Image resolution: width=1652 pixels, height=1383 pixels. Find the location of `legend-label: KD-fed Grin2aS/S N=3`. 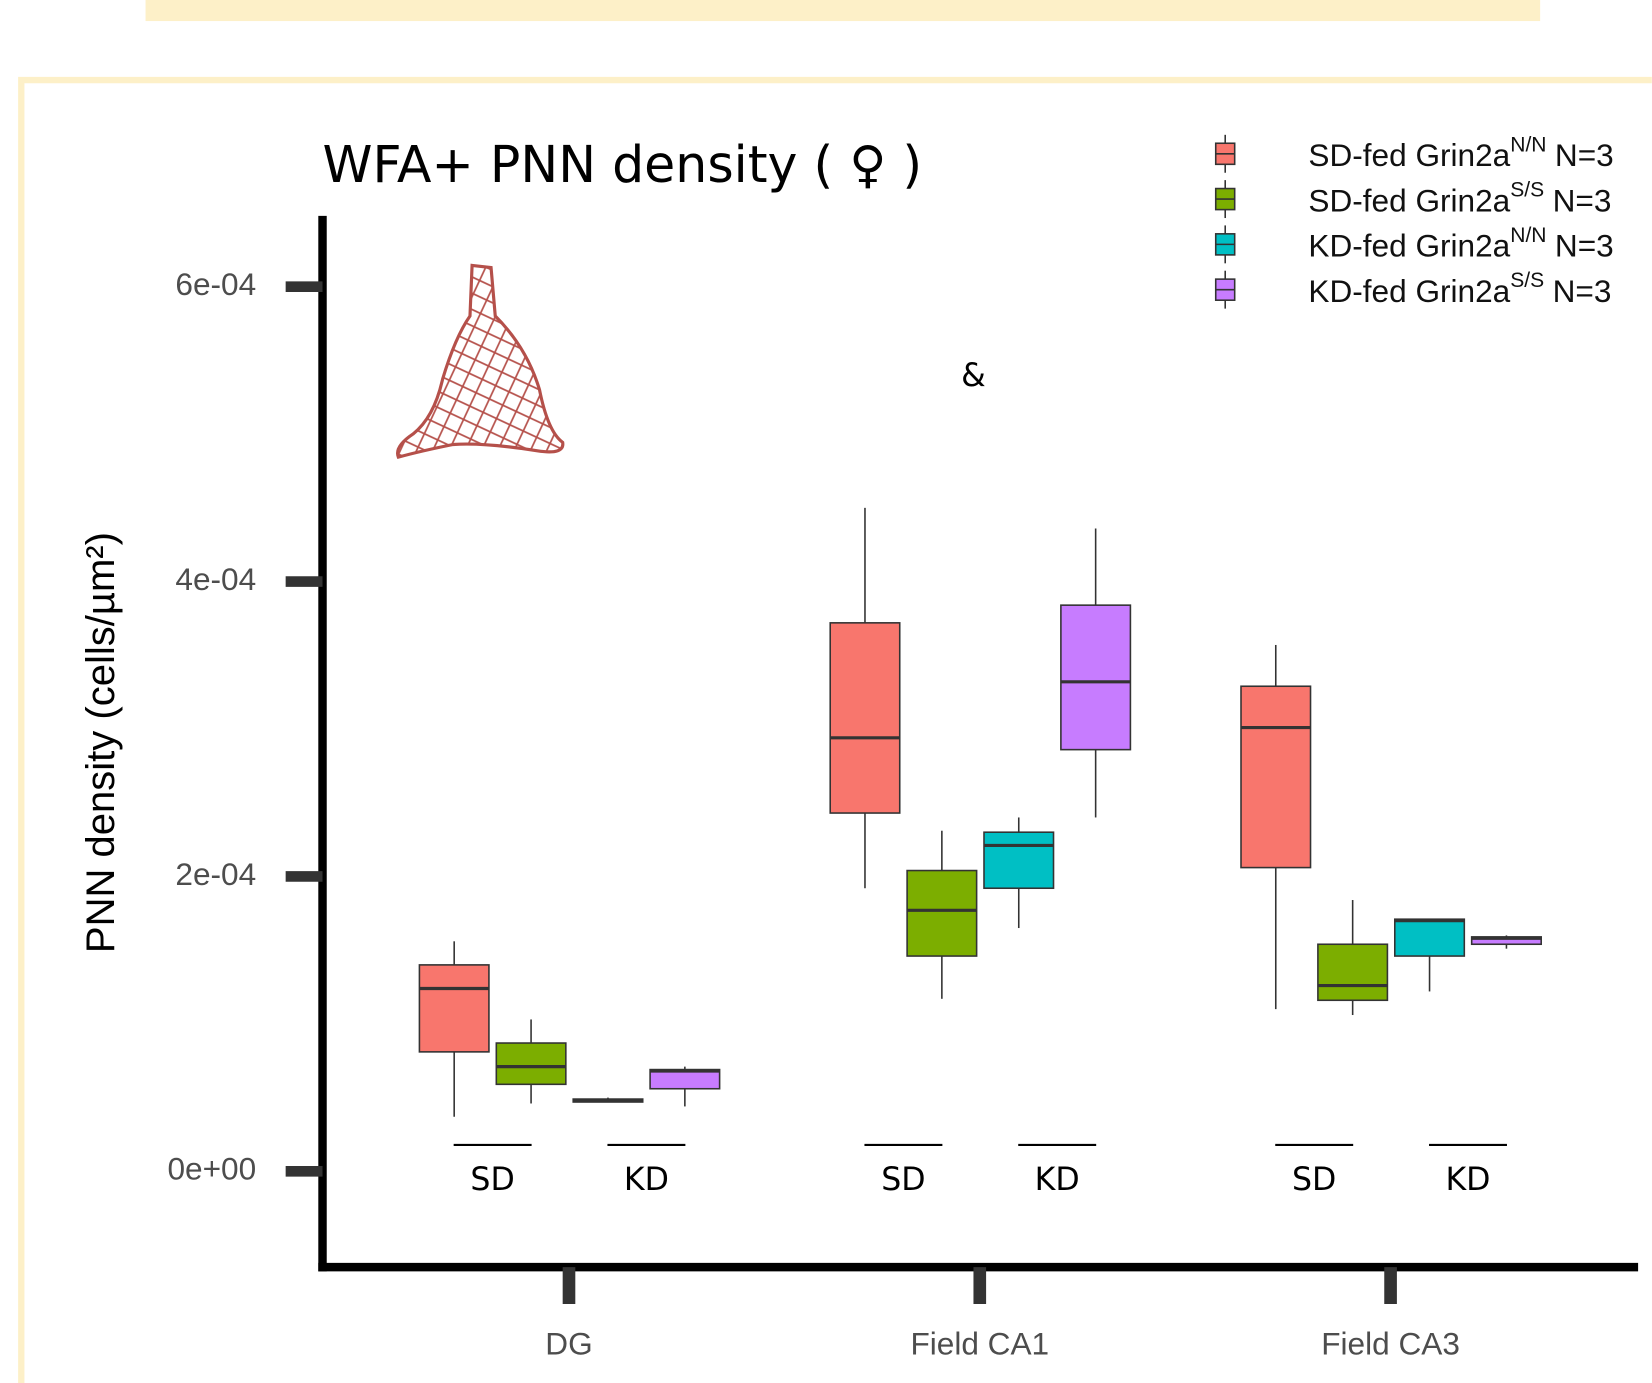

legend-label: KD-fed Grin2aS/S N=3 is located at coordinates (1459, 289).